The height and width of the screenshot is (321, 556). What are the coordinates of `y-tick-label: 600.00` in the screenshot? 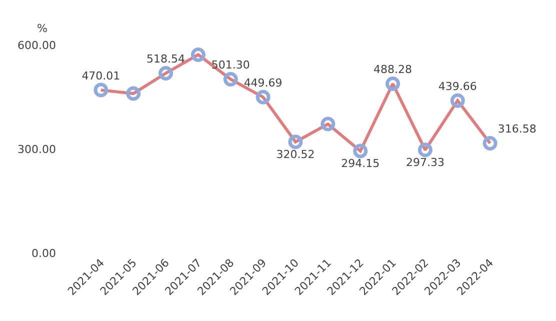 It's located at (37, 45).